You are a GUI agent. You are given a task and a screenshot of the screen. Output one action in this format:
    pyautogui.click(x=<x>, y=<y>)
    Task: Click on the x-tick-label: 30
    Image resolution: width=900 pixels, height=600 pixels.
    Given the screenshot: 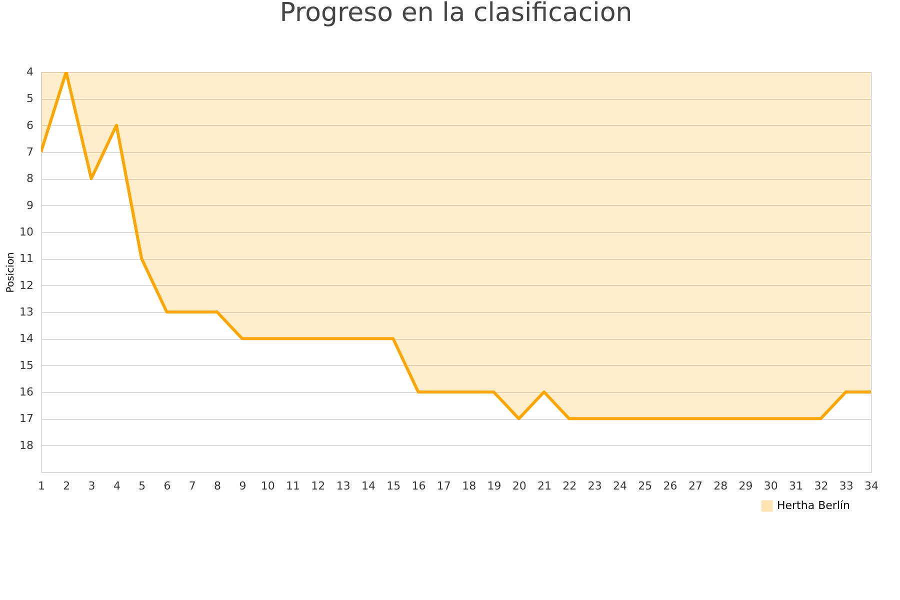 What is the action you would take?
    pyautogui.click(x=771, y=486)
    